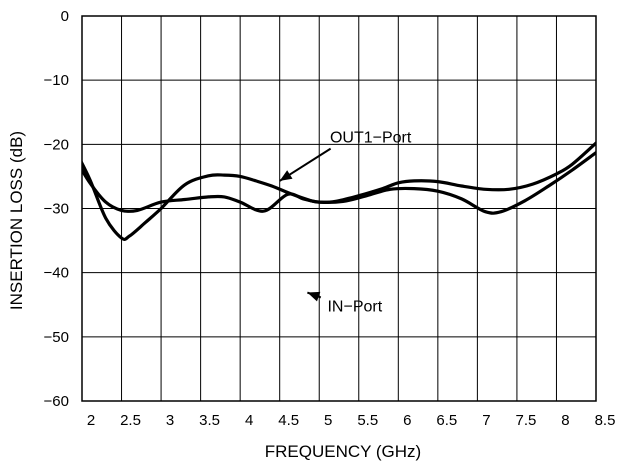  I want to click on x-tick-label: 4, so click(249, 420).